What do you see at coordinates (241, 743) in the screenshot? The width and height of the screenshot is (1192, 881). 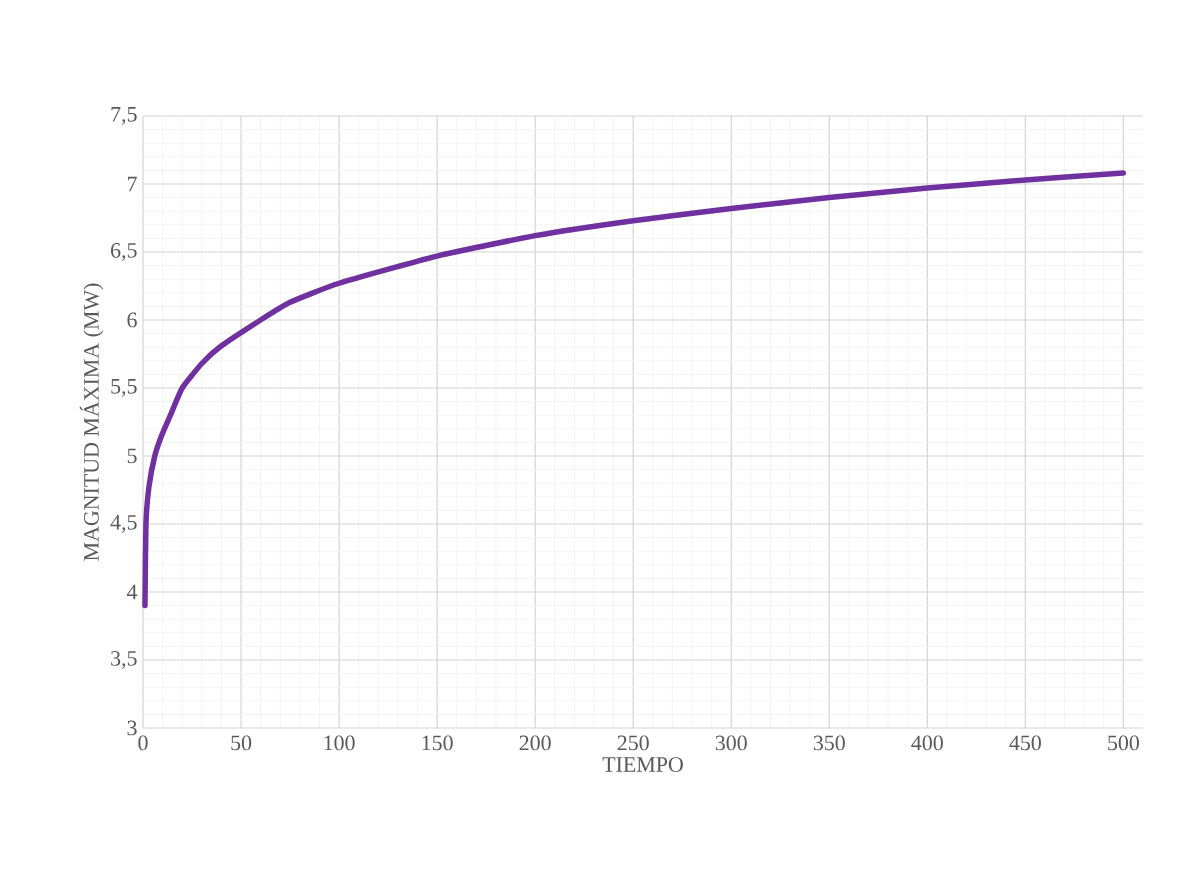 I see `x-tick-label: 50` at bounding box center [241, 743].